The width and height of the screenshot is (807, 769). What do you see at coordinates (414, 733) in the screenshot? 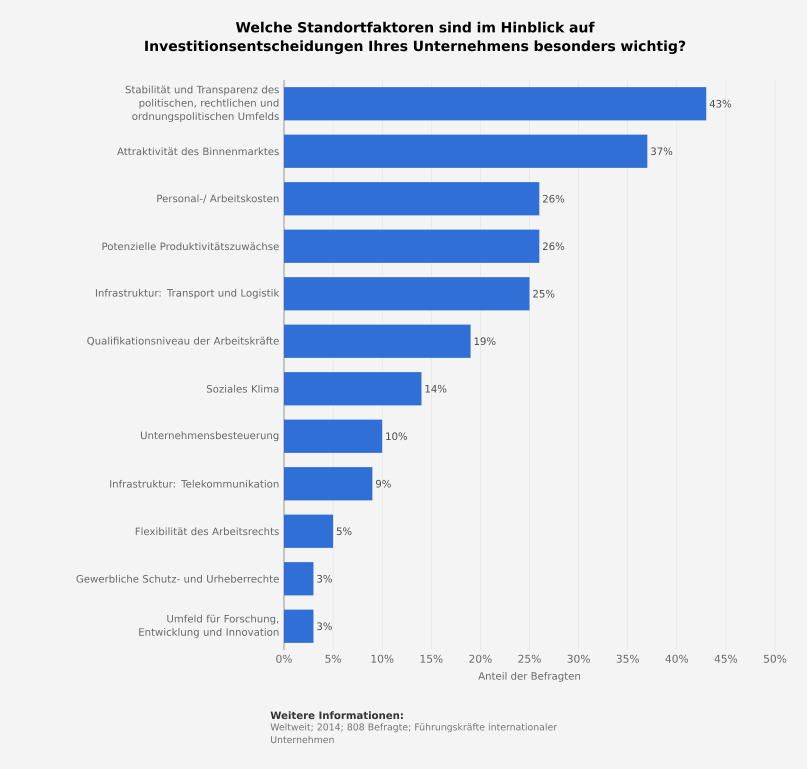
I see `text: Weltweit; 2014; 808 Befragte; Führungskräfte internationaler Unternehmen` at bounding box center [414, 733].